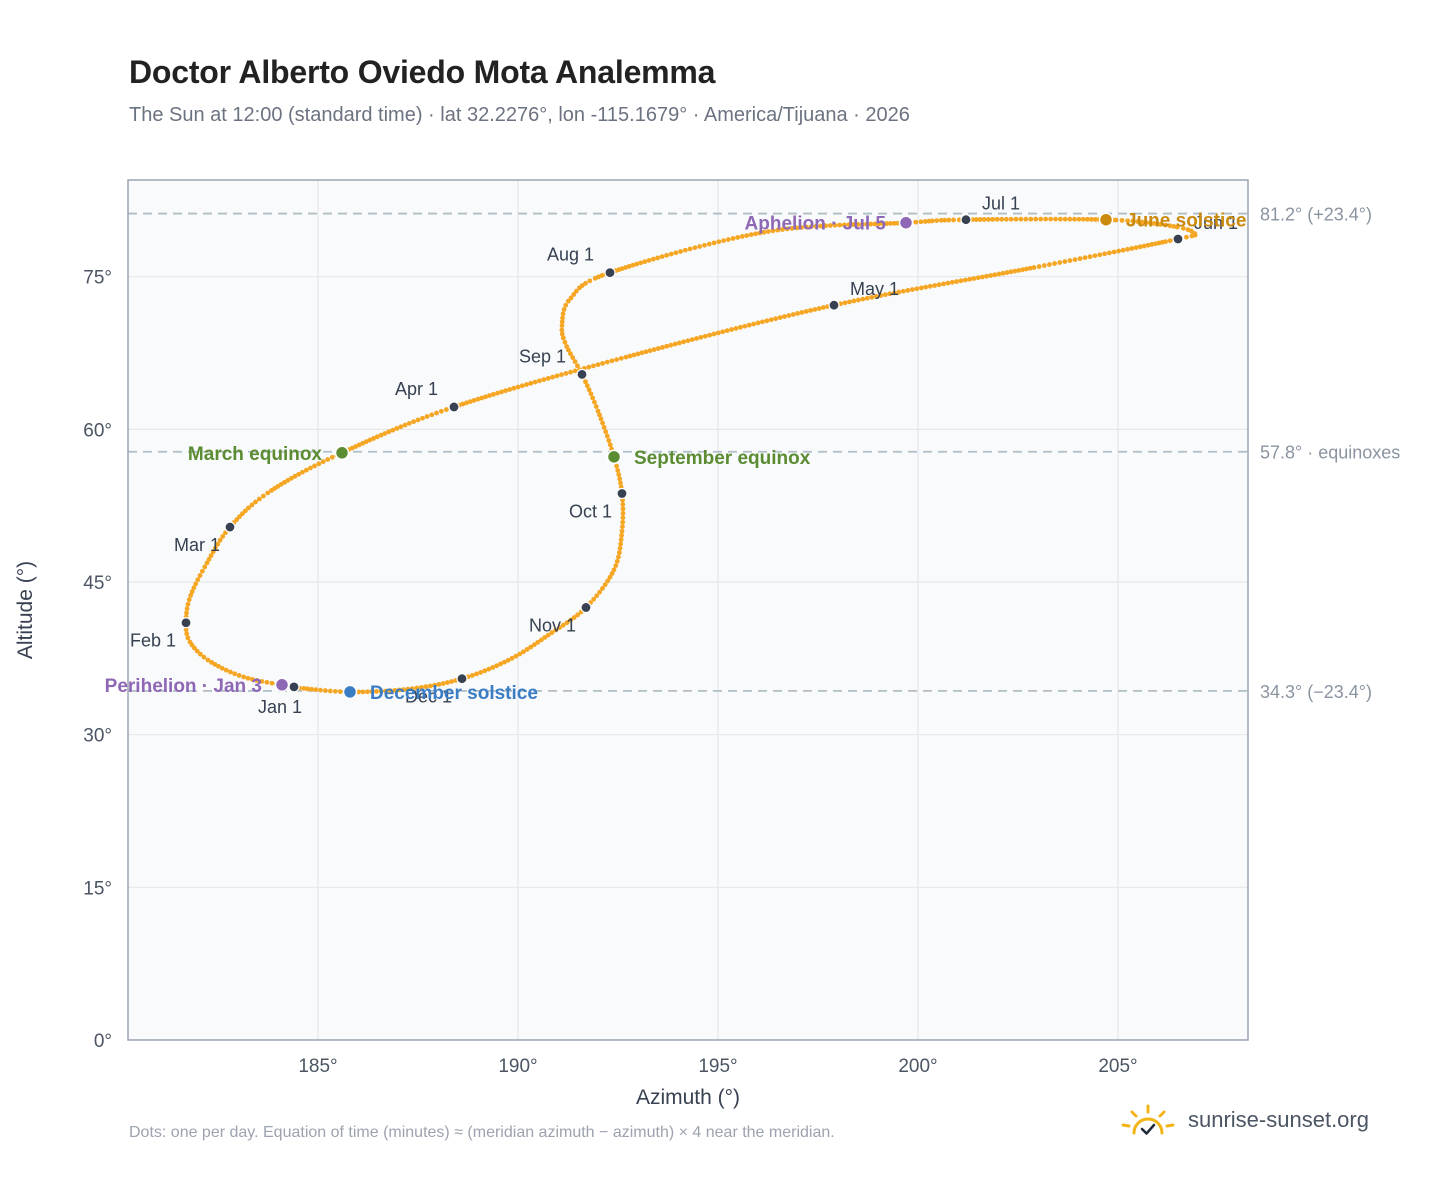 This screenshot has width=1448, height=1188. What do you see at coordinates (570, 255) in the screenshot?
I see `month-marker-label: Aug 1` at bounding box center [570, 255].